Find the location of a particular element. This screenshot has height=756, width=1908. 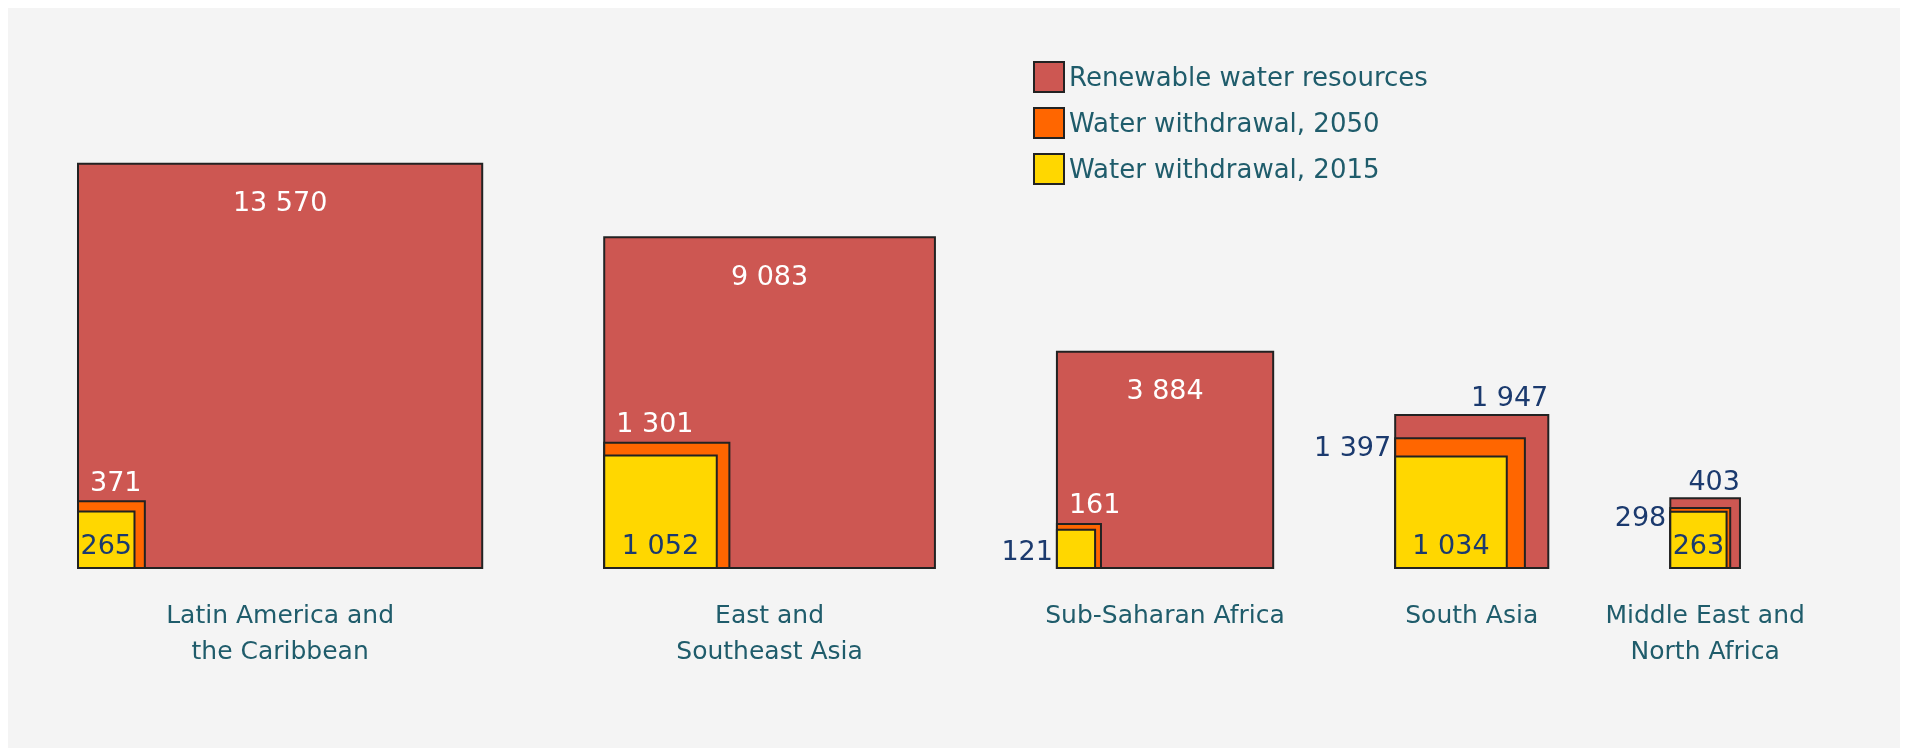

data-label: 3 884 is located at coordinates (1165, 390).